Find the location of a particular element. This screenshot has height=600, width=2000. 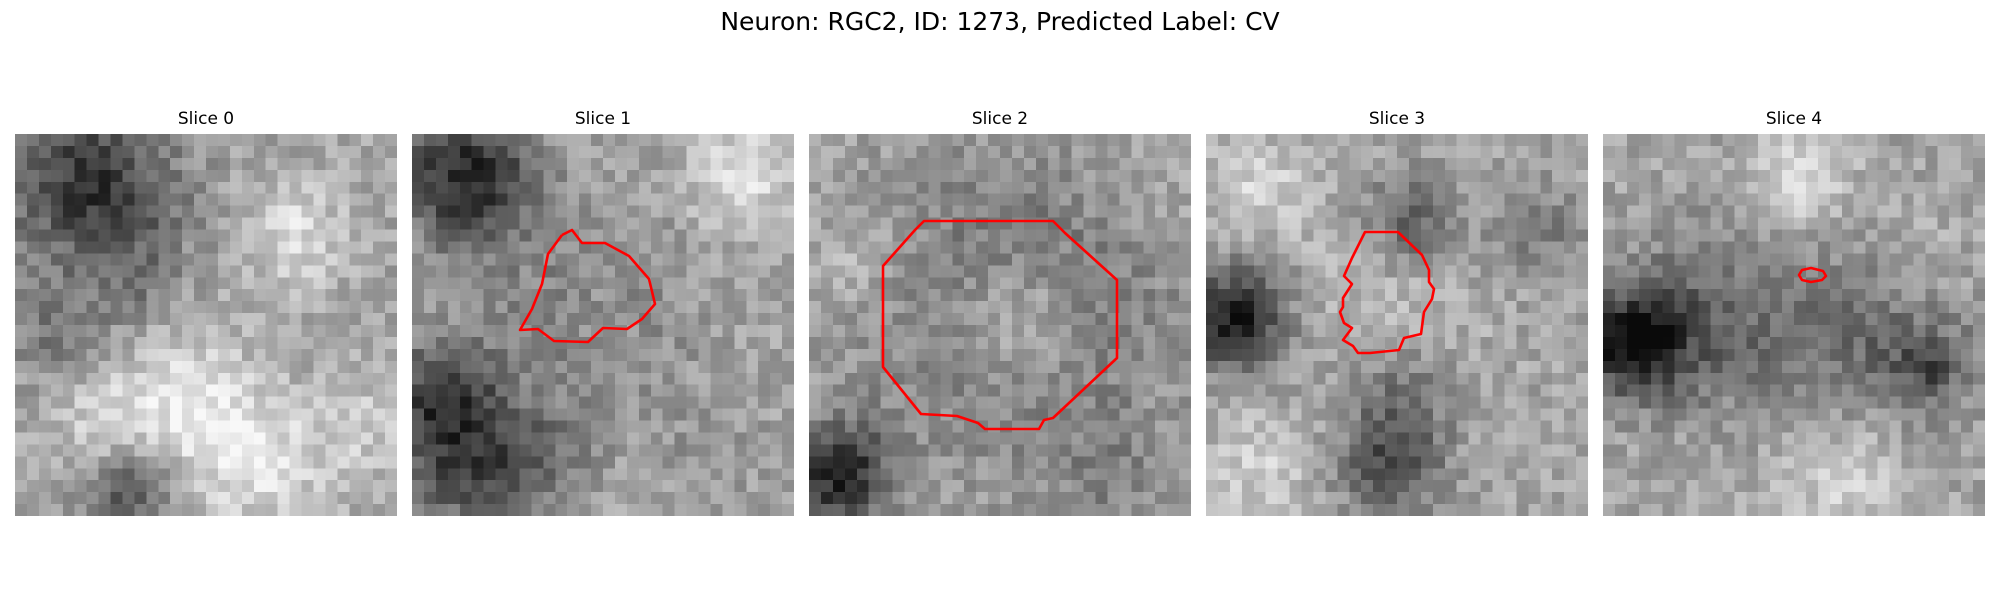

panel-title-slice-0: Slice 0 is located at coordinates (206, 119).